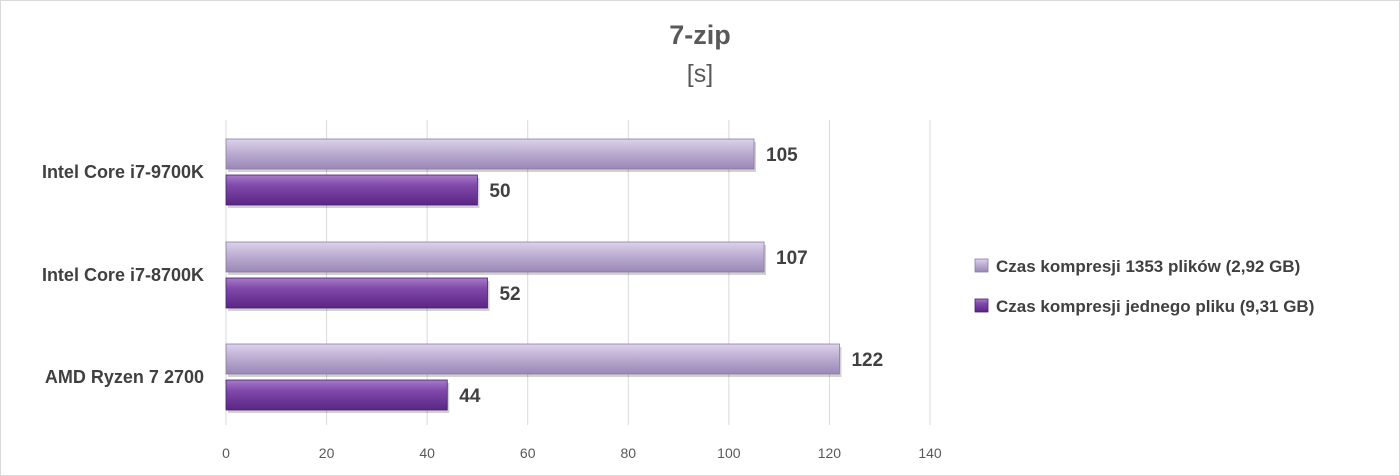 The image size is (1400, 476). I want to click on chart-subtitle: [s], so click(700, 74).